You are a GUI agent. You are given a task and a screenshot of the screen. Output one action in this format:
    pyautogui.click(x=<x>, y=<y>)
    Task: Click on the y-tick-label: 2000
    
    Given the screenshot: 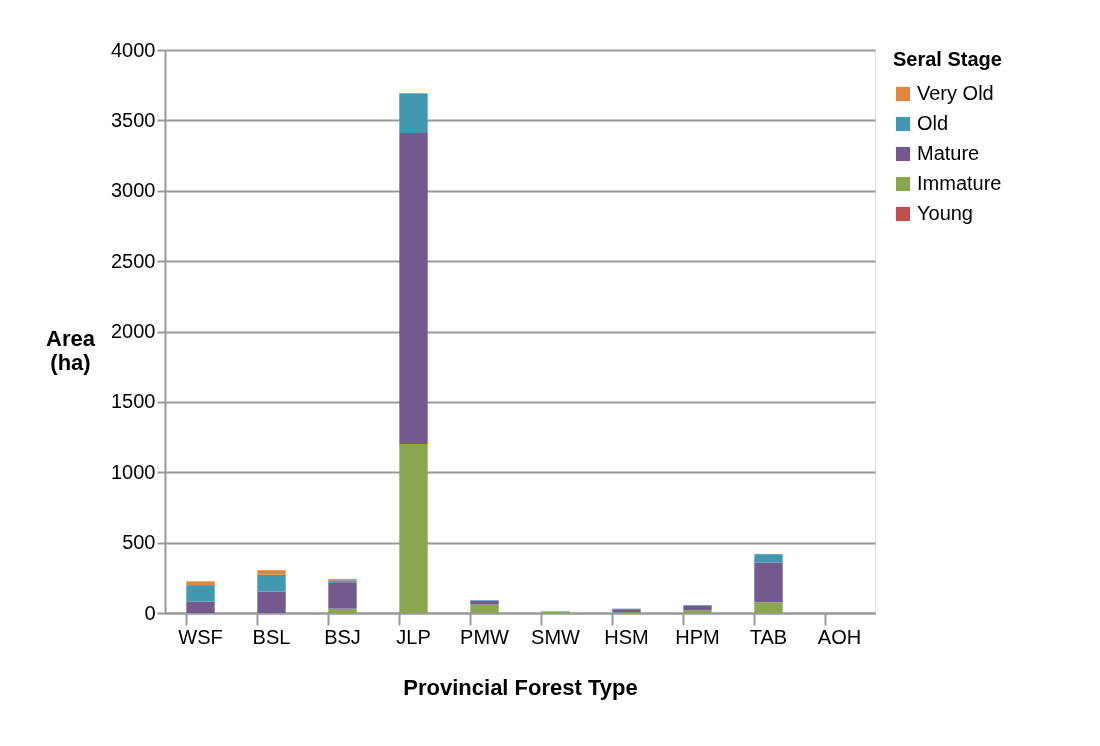 What is the action you would take?
    pyautogui.click(x=133, y=331)
    